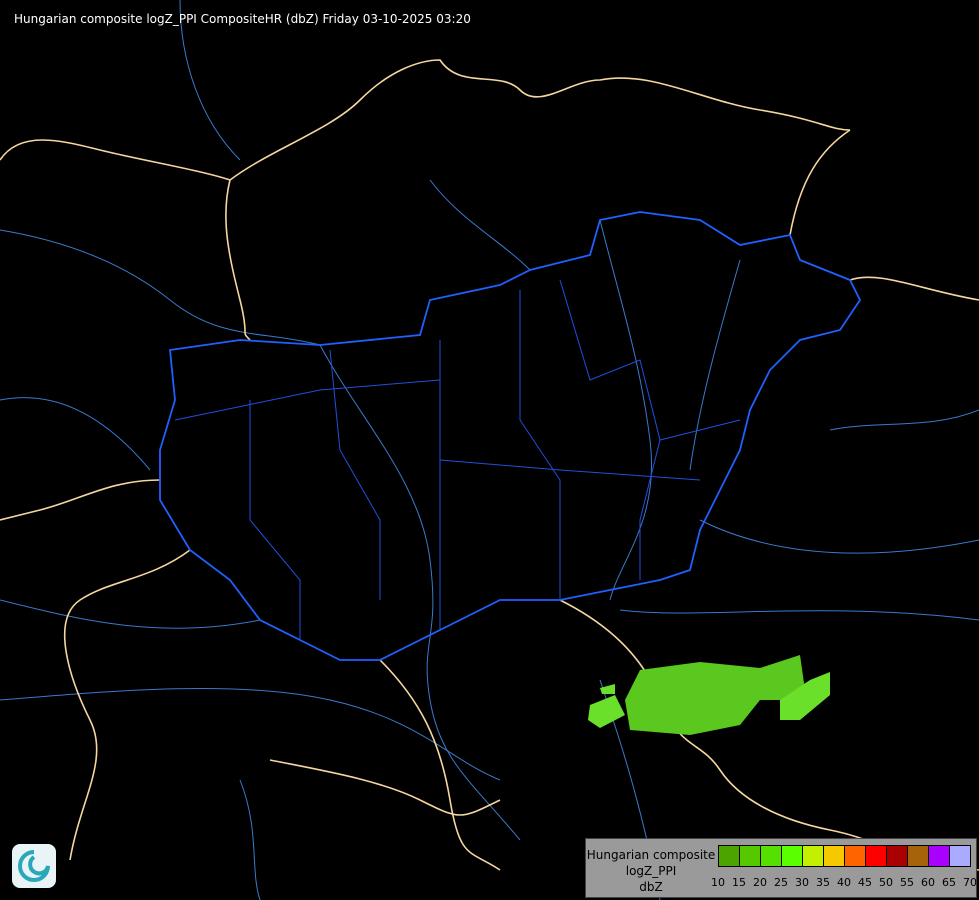  I want to click on color-scale, so click(844, 856).